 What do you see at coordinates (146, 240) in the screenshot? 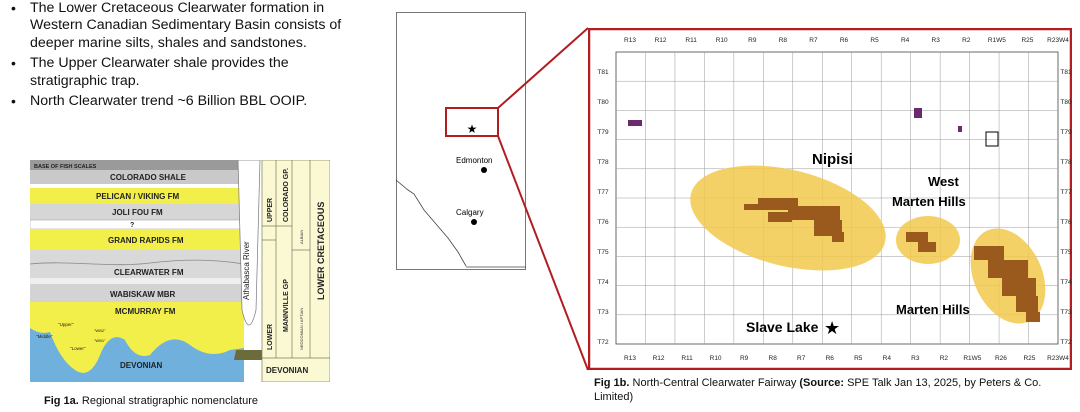
I see `layer-label: GRAND RAPIDS FM` at bounding box center [146, 240].